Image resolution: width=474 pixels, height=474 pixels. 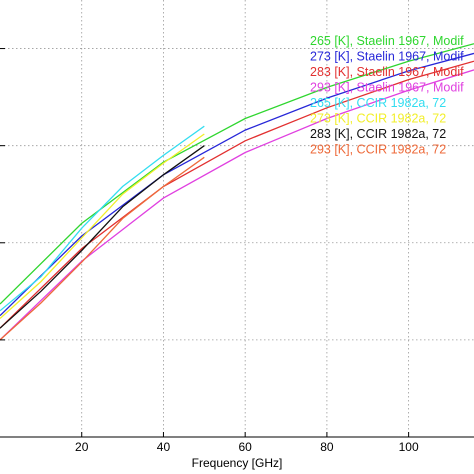 What do you see at coordinates (378, 150) in the screenshot?
I see `legend-entry-8: 293 [K], CCIR 1982a, 72` at bounding box center [378, 150].